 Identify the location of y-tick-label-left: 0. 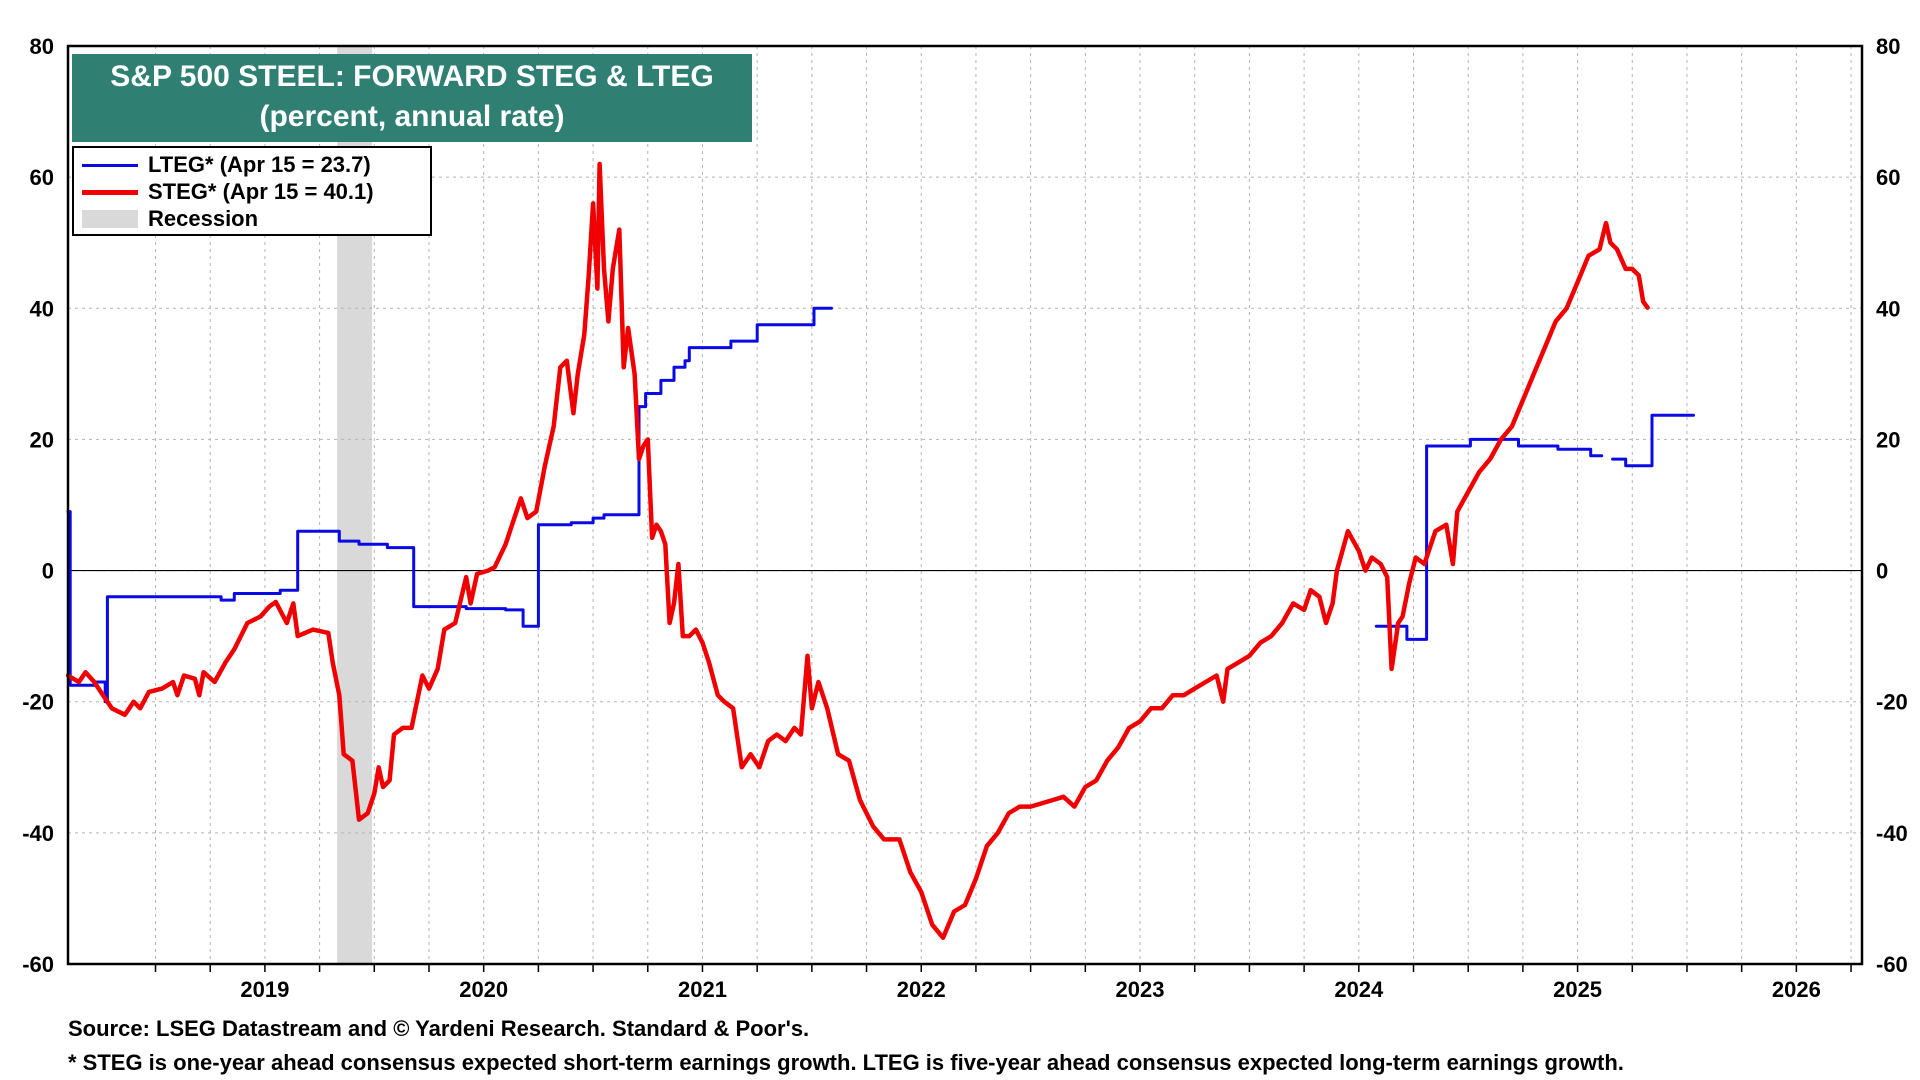
(48, 571).